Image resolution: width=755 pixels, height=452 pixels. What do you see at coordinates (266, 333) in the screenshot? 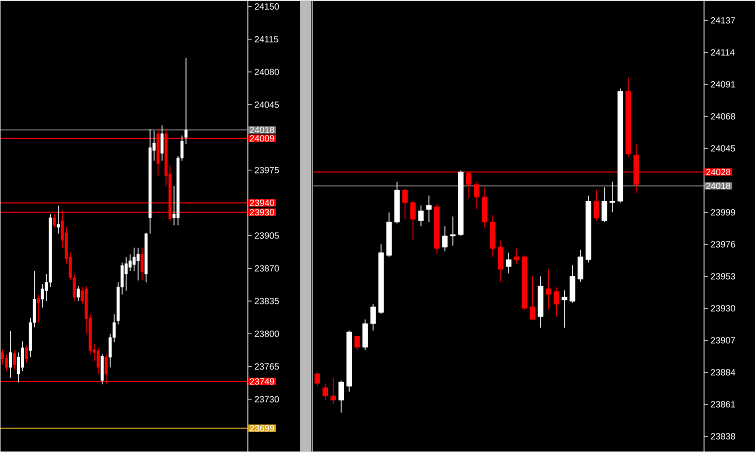
I see `y-tick-label: 23800` at bounding box center [266, 333].